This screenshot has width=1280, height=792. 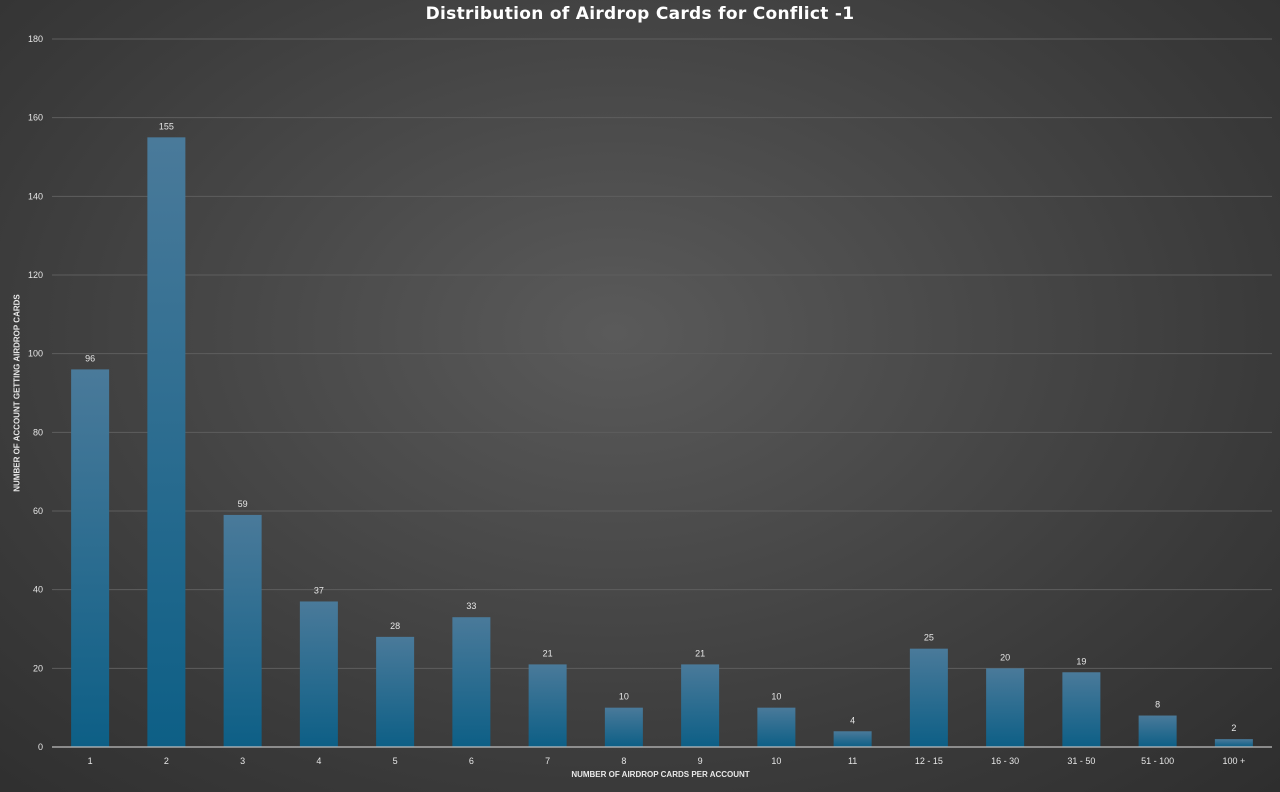 What do you see at coordinates (166, 761) in the screenshot?
I see `x-tick-label: 2` at bounding box center [166, 761].